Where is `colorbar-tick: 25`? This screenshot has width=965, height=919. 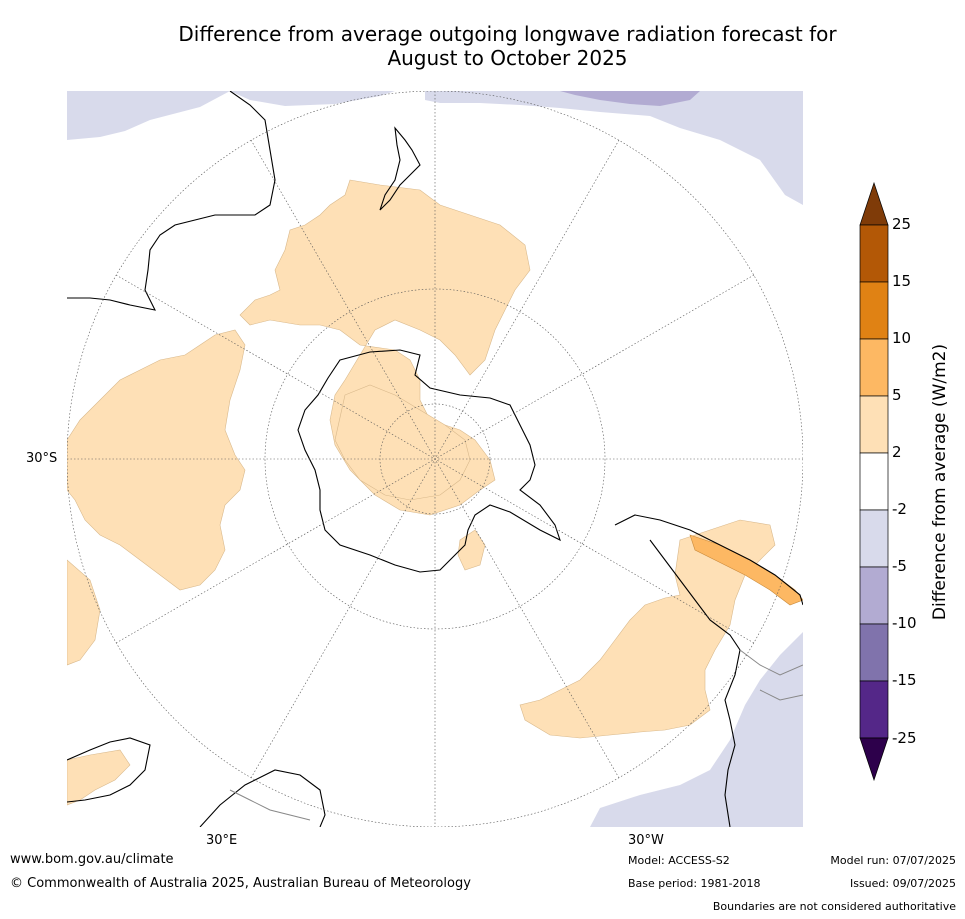
colorbar-tick: 25 is located at coordinates (902, 224).